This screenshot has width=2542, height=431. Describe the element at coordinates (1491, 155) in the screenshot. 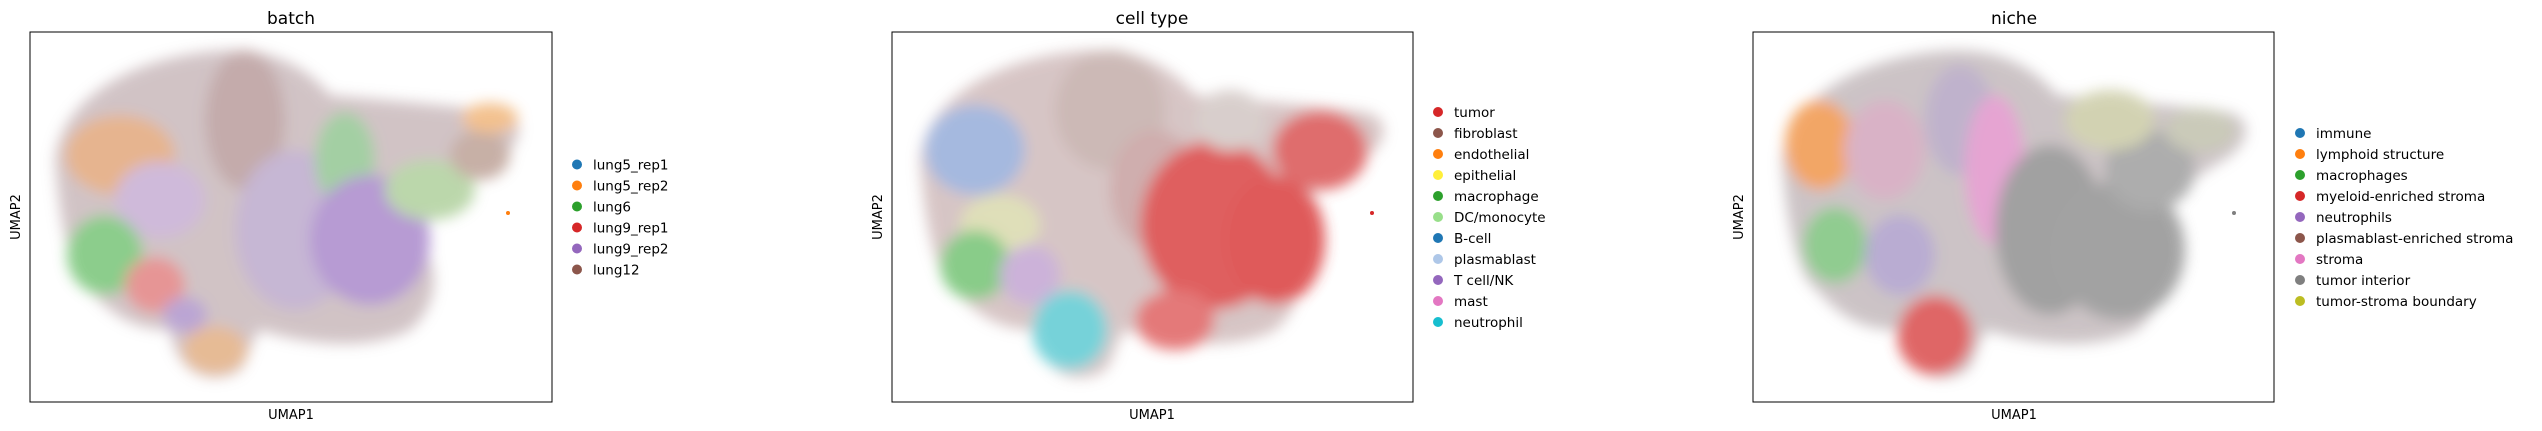

I see `legend-label: endothelial` at that location.